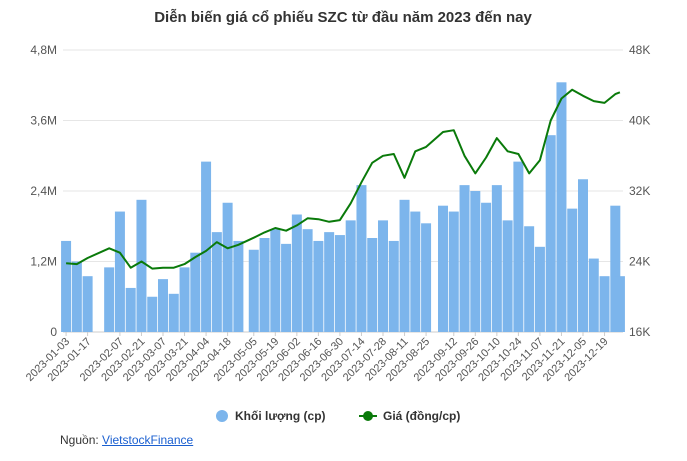  I want to click on right-tick-label: 48K, so click(639, 50).